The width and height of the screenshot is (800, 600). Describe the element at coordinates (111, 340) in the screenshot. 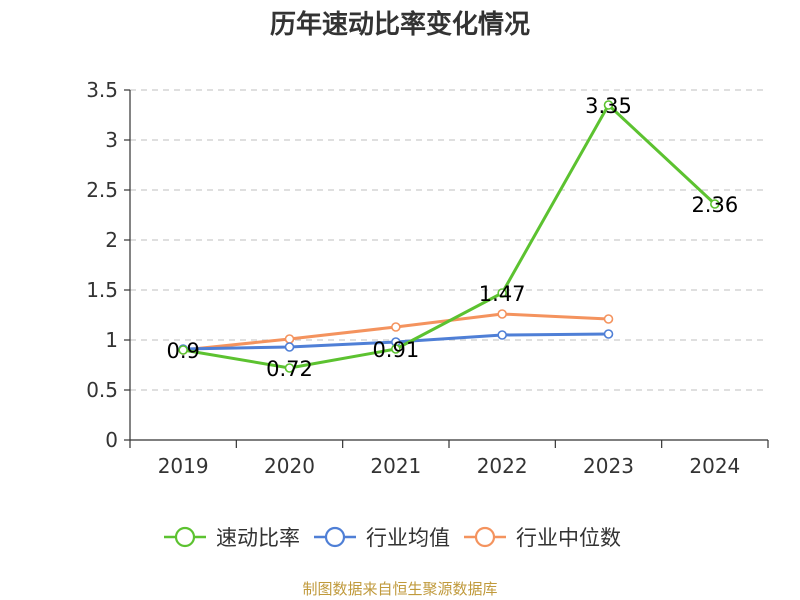

I see `y-tick-label: 1` at that location.